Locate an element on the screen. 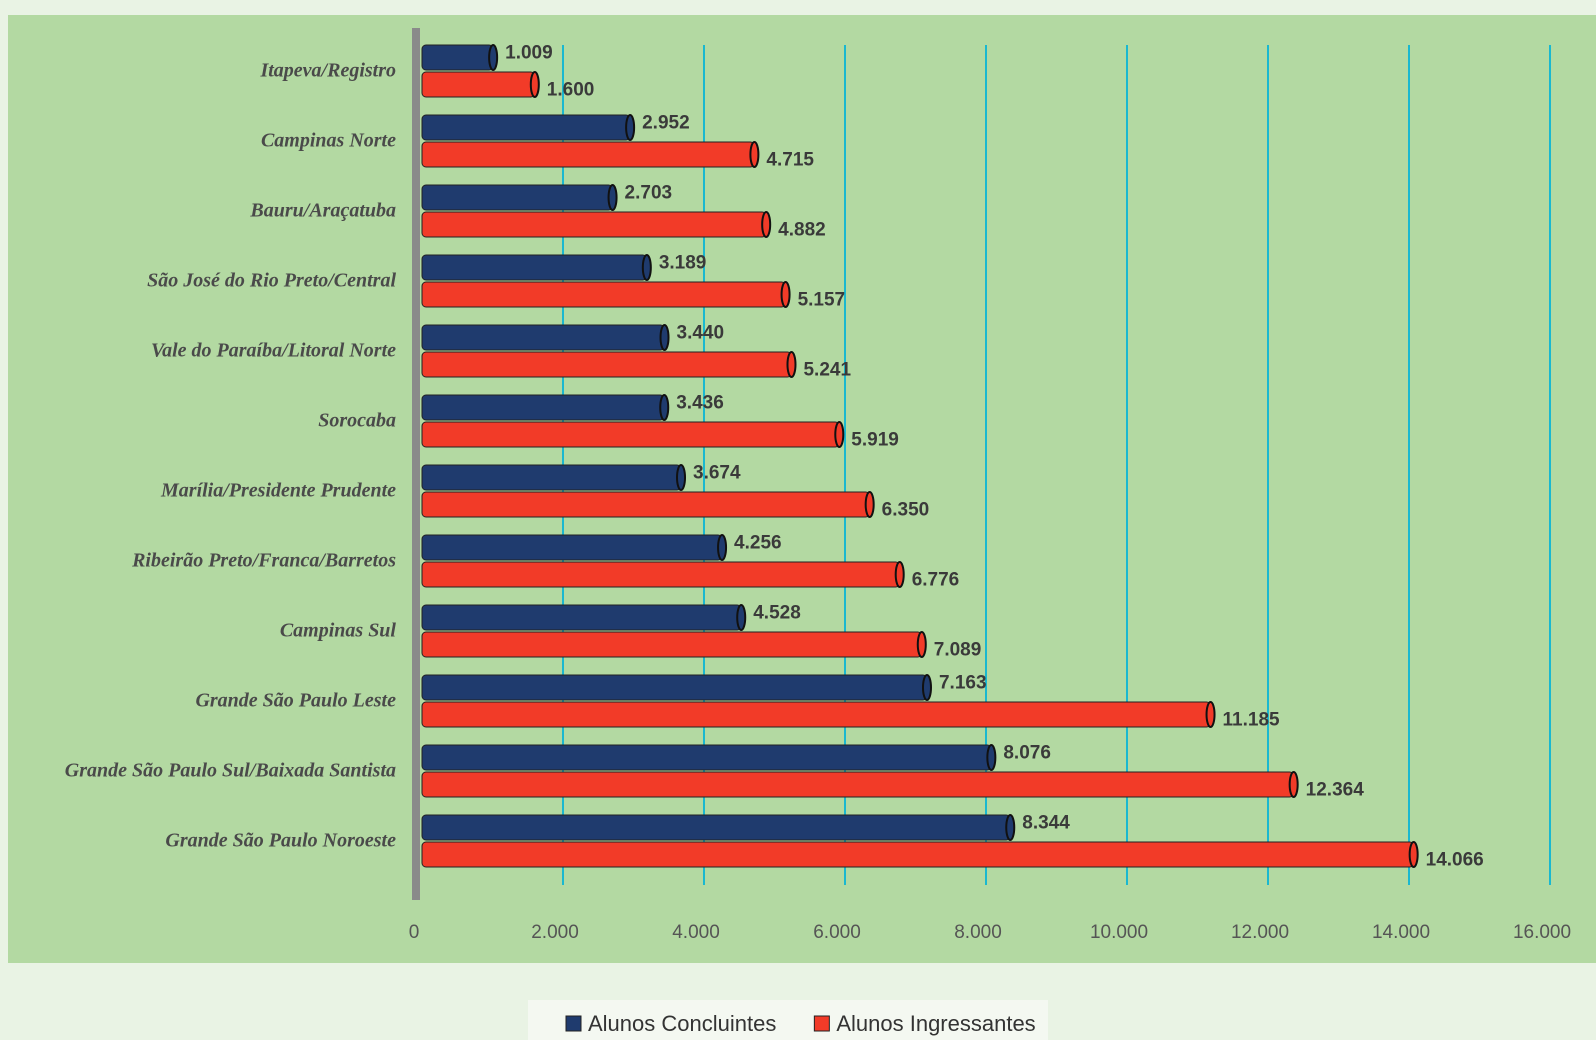 Image resolution: width=1596 pixels, height=1040 pixels. value-label: 11.185 is located at coordinates (1251, 720).